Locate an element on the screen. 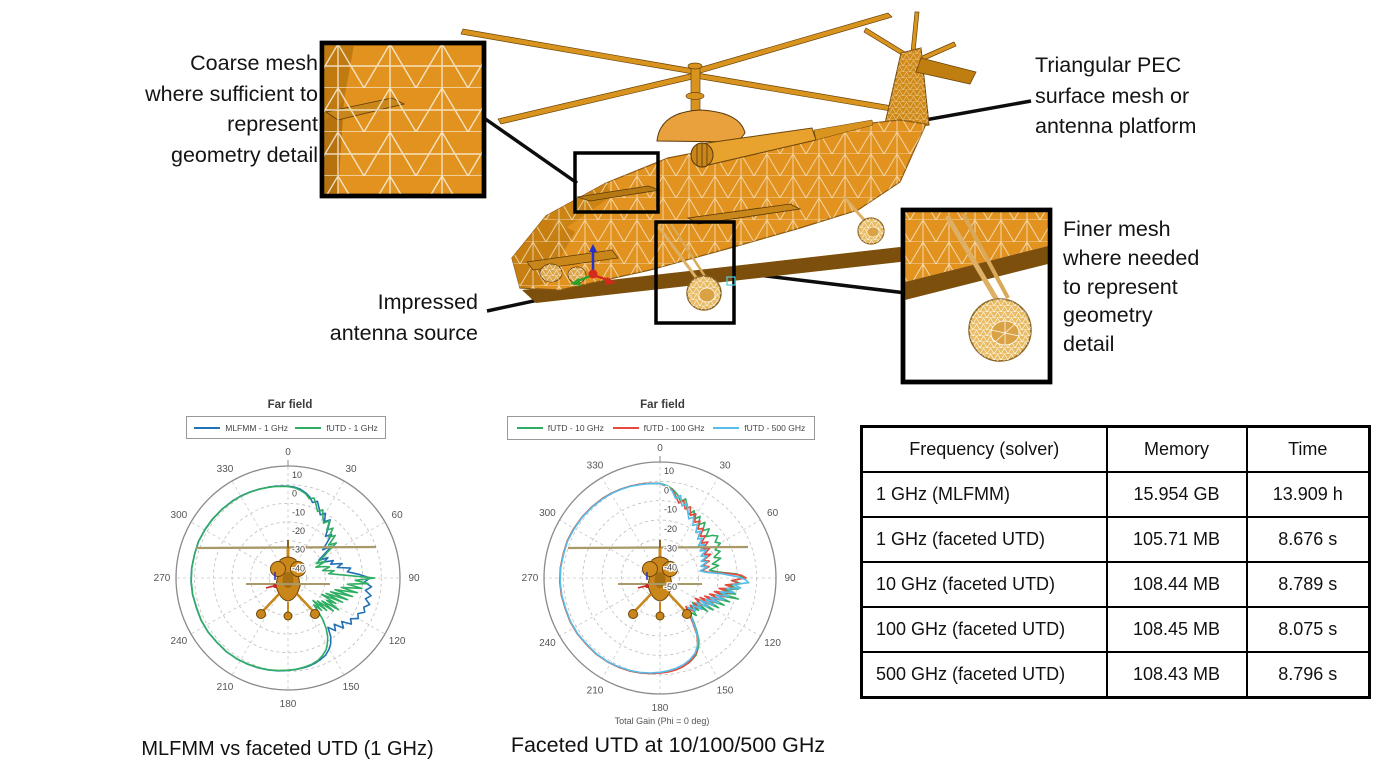  angle-tick-label: 30 is located at coordinates (725, 465).